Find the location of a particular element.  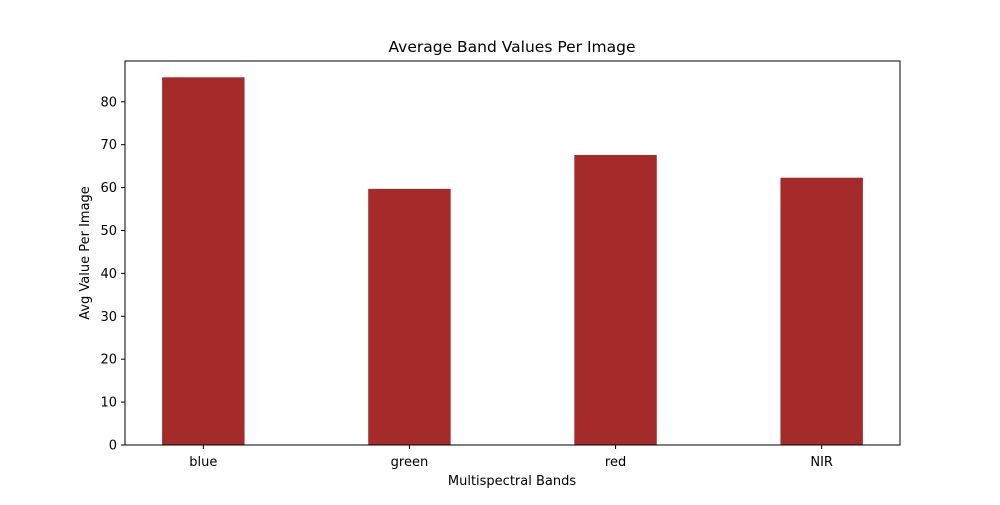

y-axis-ticks: 0 10 20 30 40 50 60 70 80 is located at coordinates (112, 274).